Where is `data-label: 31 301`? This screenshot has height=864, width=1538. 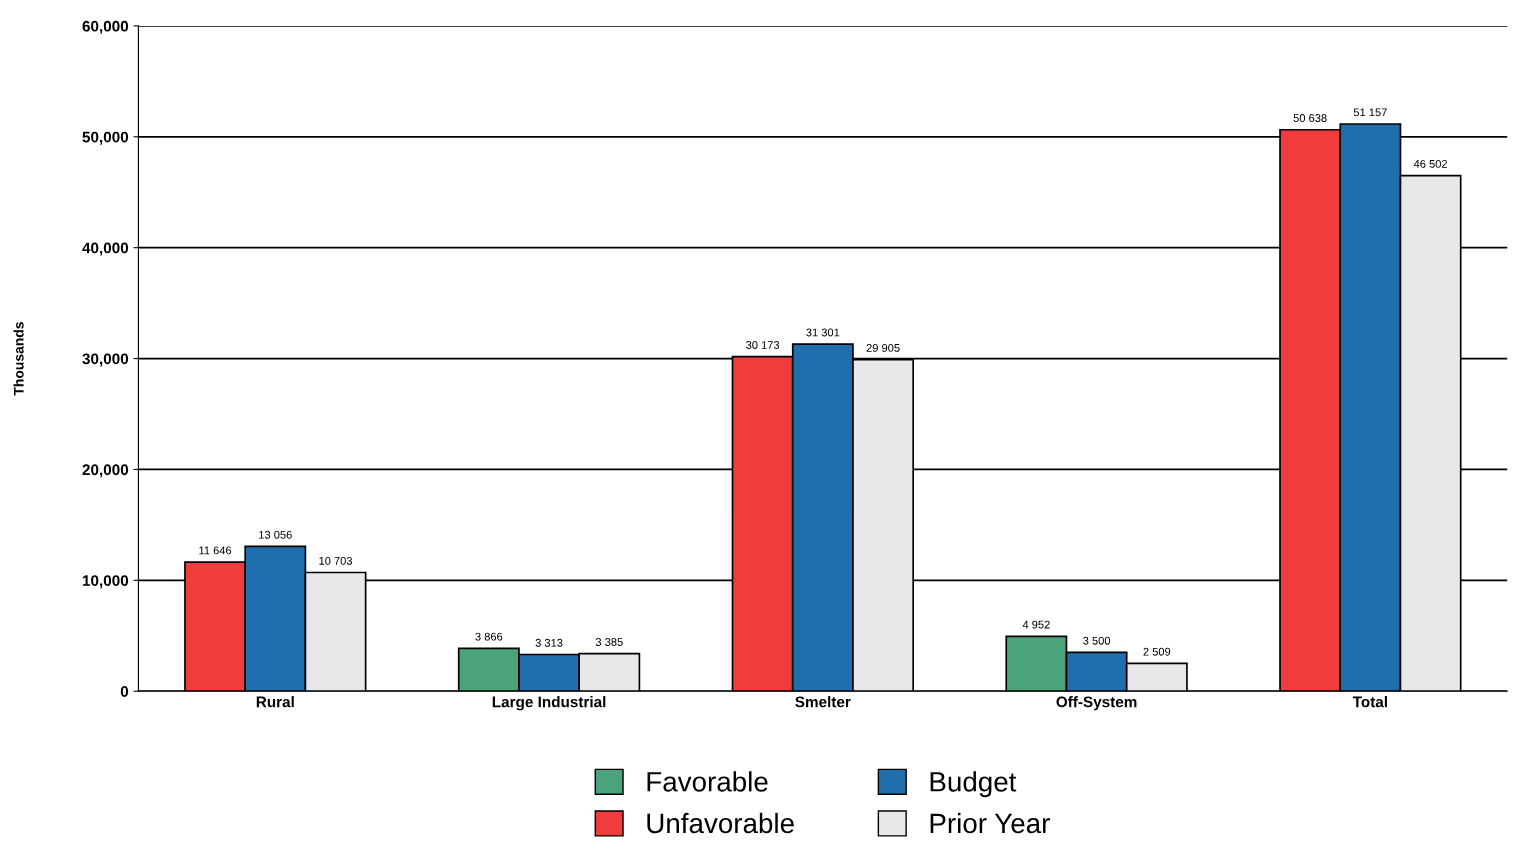
data-label: 31 301 is located at coordinates (823, 332).